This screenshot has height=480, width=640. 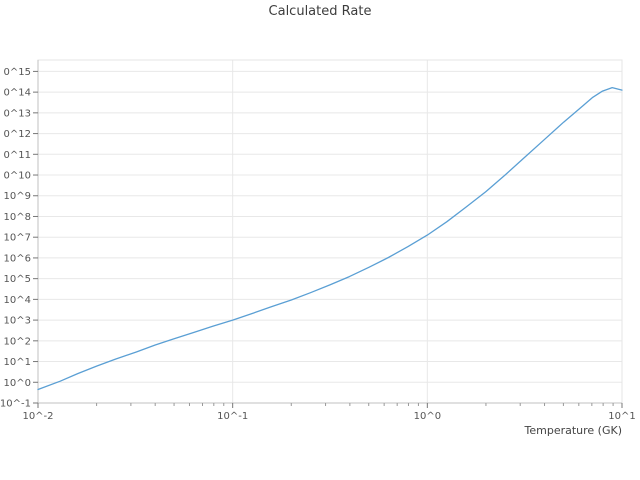 What do you see at coordinates (17, 196) in the screenshot?
I see `y-tick-label: 10^9` at bounding box center [17, 196].